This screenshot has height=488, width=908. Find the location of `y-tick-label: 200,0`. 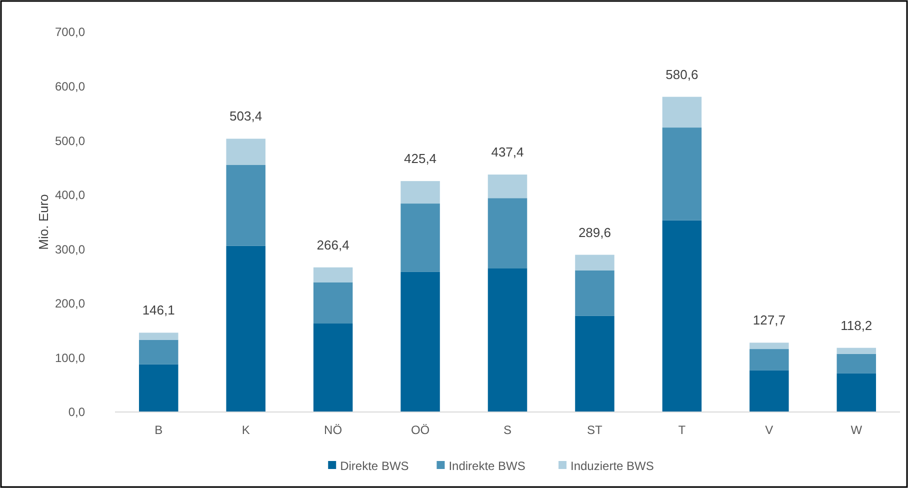

y-tick-label: 200,0 is located at coordinates (70, 303).